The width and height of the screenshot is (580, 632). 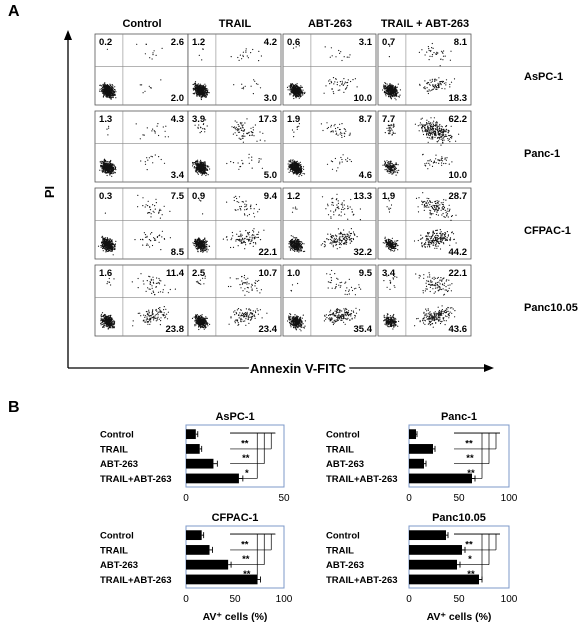 I want to click on quadrant-value-upper-left: 0.2, so click(x=105, y=42).